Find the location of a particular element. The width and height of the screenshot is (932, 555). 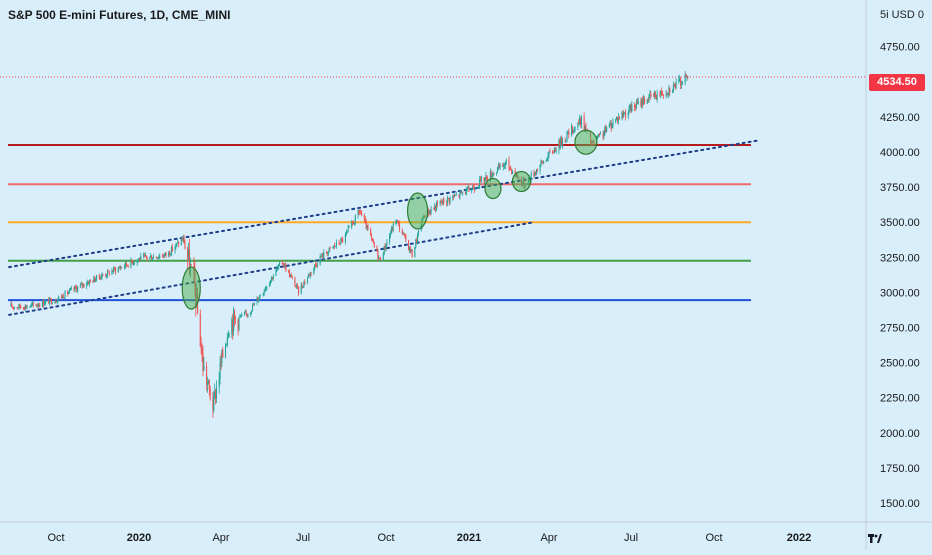

tradingview-logo-icon is located at coordinates (875, 538).